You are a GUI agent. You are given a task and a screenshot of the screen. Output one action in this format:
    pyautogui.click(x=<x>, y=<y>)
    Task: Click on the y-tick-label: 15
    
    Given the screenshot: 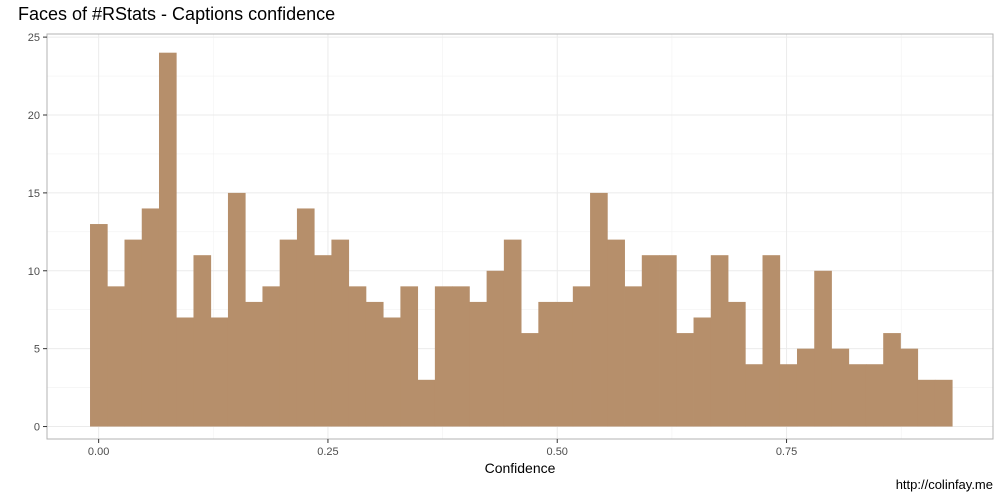 What is the action you would take?
    pyautogui.click(x=34, y=194)
    